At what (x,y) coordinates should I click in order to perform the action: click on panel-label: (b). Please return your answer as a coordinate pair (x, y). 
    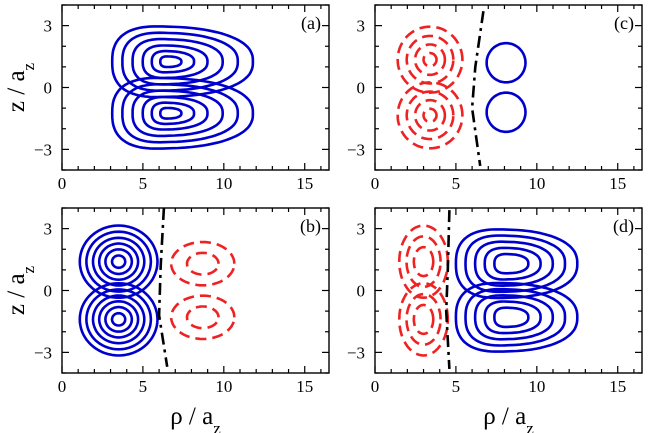
    Looking at the image, I should click on (310, 226).